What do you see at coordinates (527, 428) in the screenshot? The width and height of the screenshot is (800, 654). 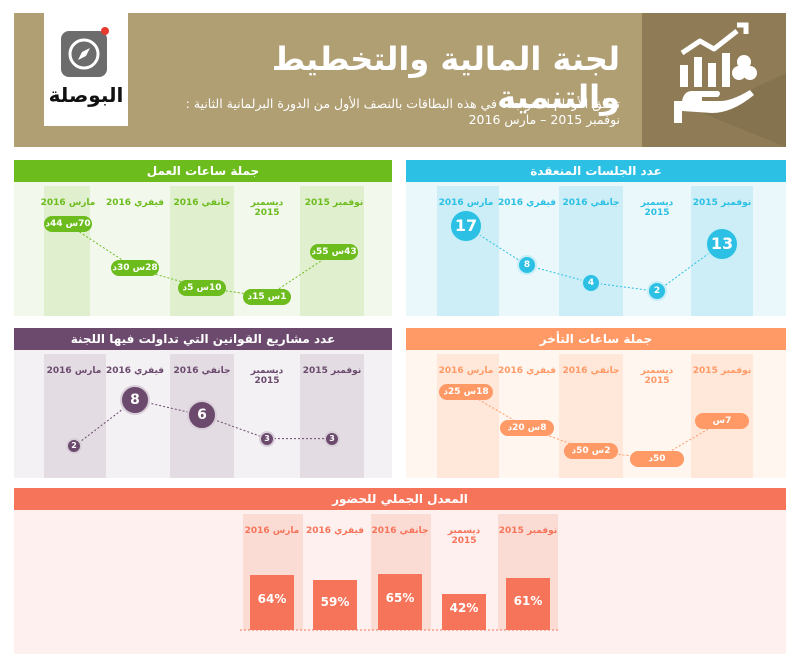 I see `delay-point: 8س 20د` at bounding box center [527, 428].